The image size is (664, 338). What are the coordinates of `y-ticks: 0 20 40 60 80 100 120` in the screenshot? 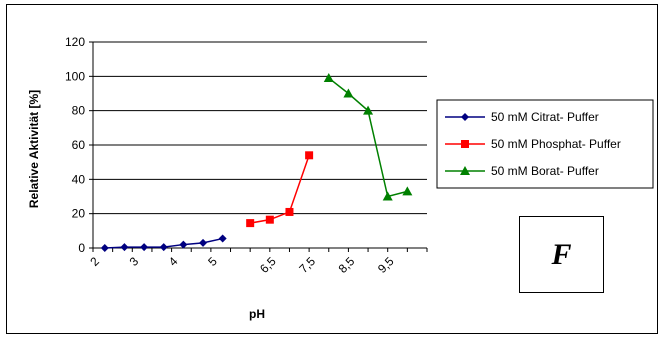 It's located at (75, 145).